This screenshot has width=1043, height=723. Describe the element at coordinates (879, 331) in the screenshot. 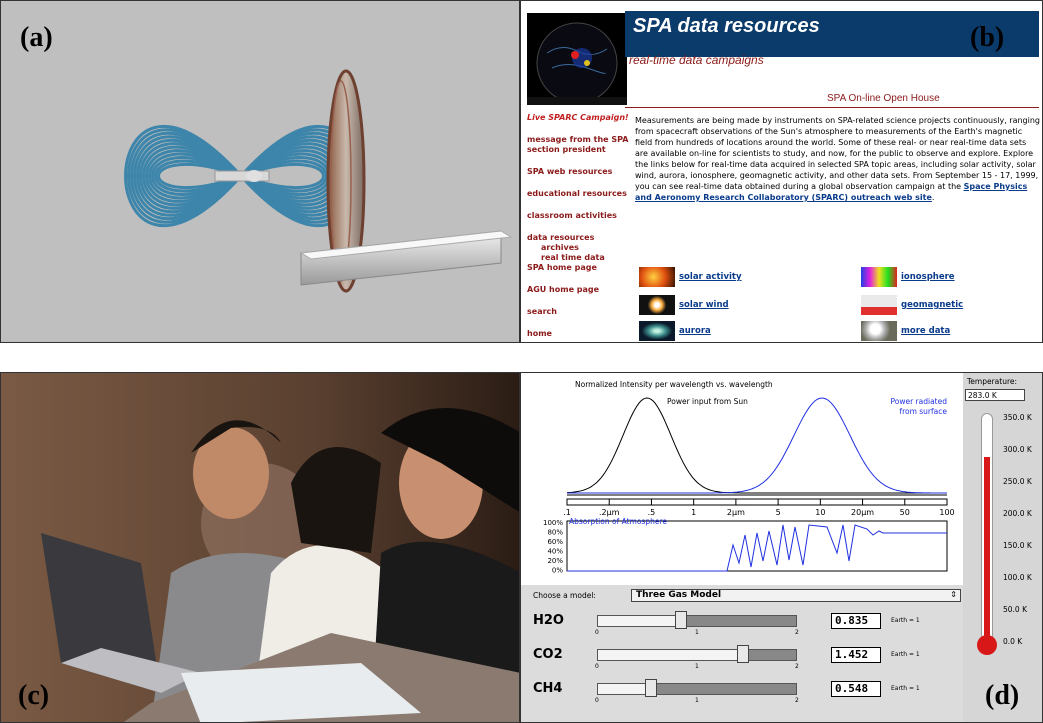

I see `more-data-thumb` at that location.